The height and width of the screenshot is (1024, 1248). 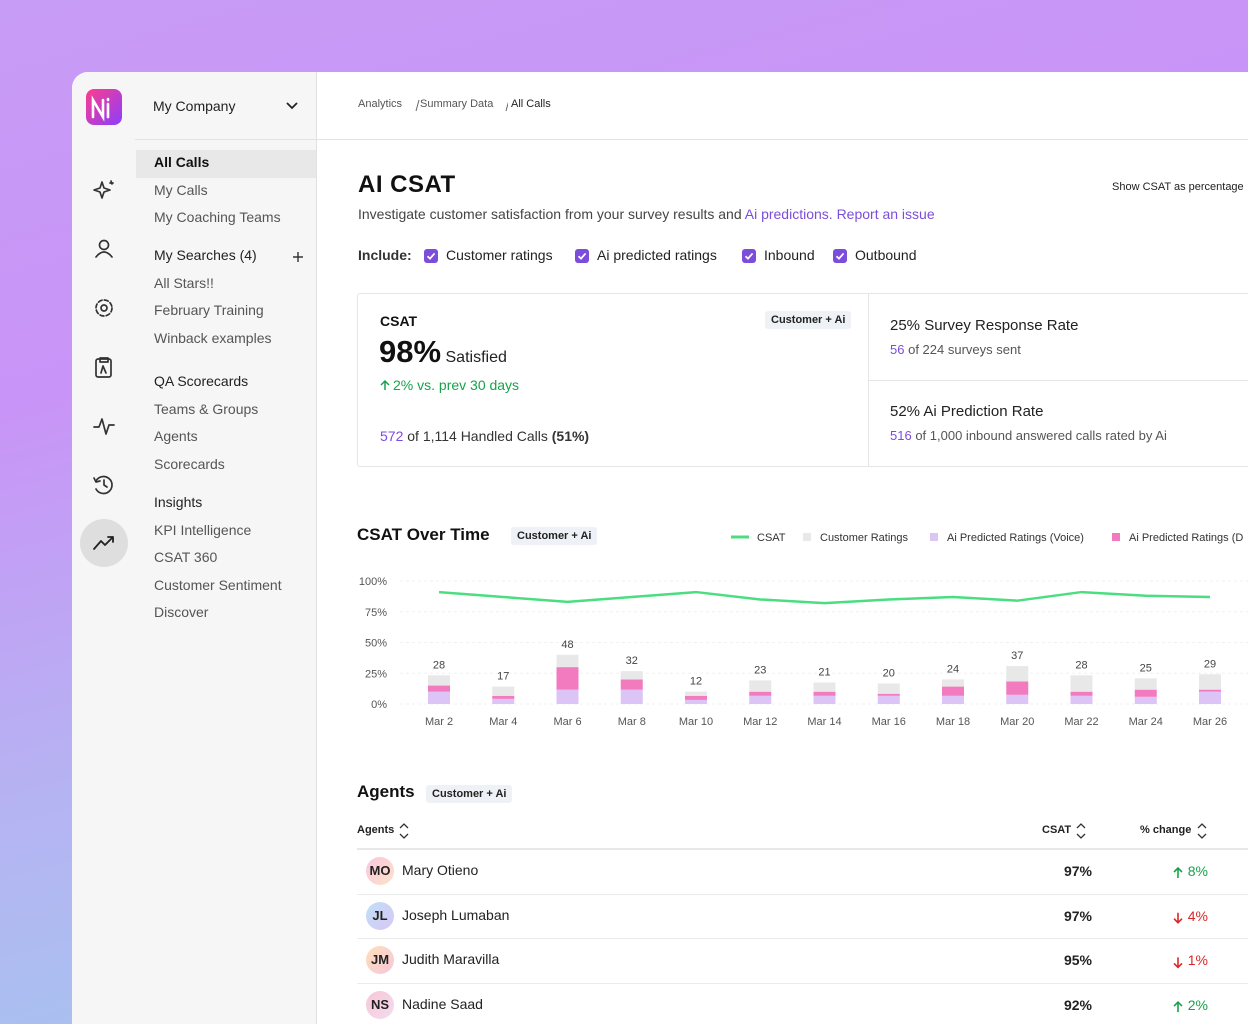 What do you see at coordinates (376, 644) in the screenshot?
I see `y-tick-label: 50%` at bounding box center [376, 644].